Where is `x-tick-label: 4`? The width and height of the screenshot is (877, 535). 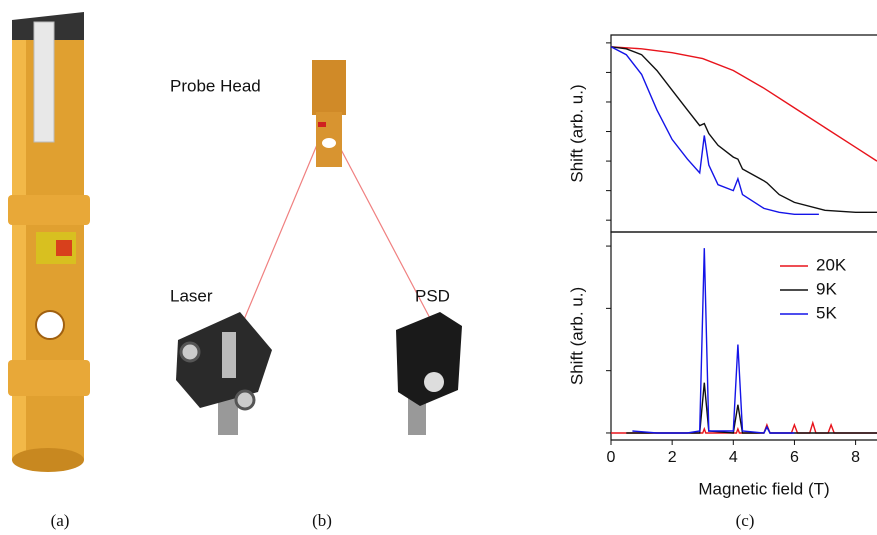
x-tick-label: 4 is located at coordinates (733, 457).